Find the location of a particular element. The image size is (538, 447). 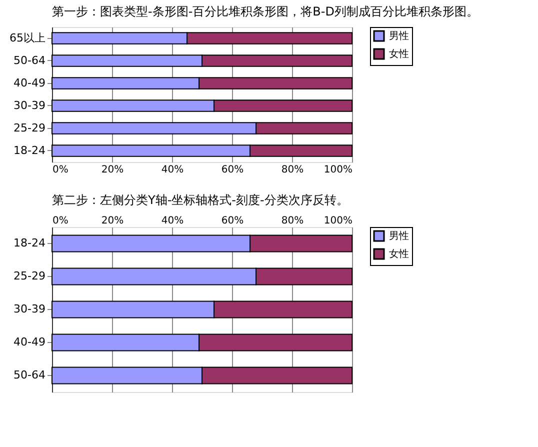

y-tick-label: 65以上 is located at coordinates (28, 37).